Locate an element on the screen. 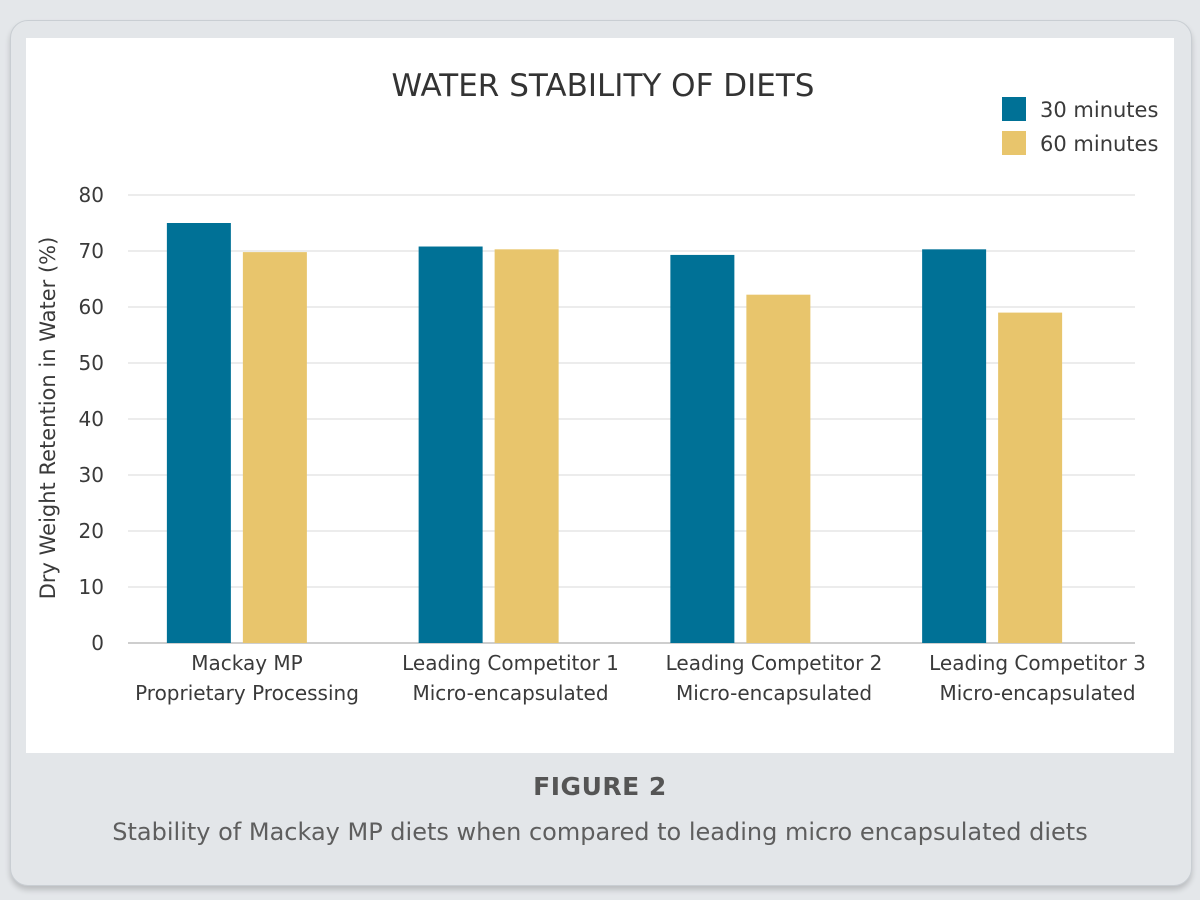 This screenshot has height=900, width=1200. legend: 30 minutes 60 minutes is located at coordinates (1080, 126).